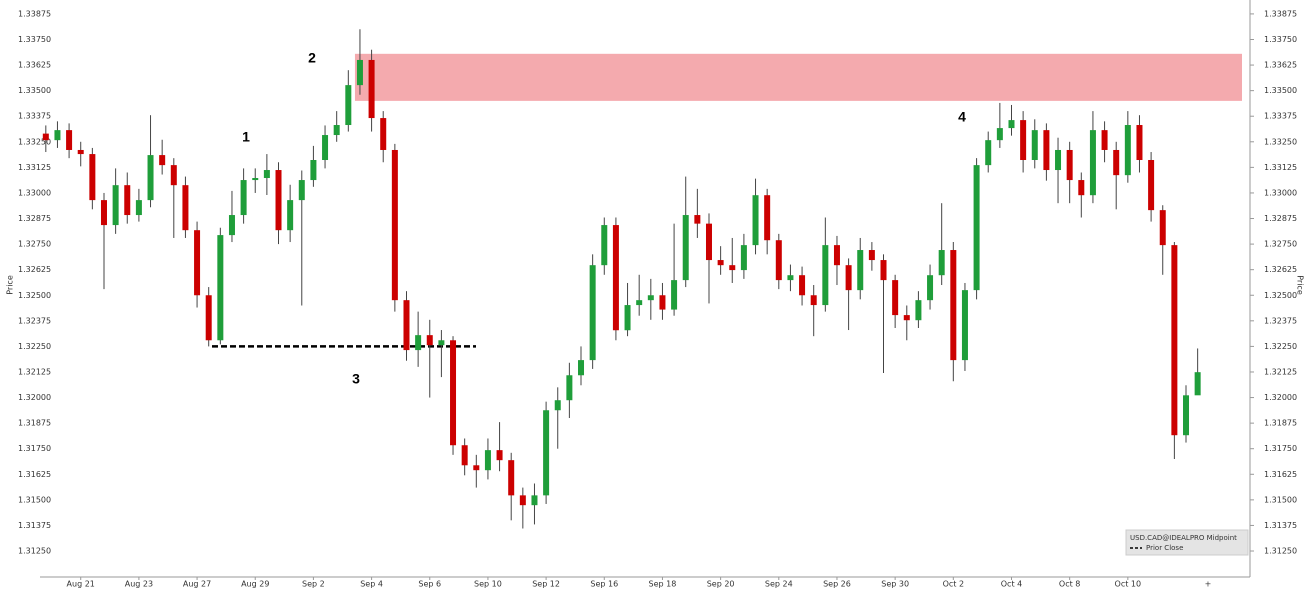  I want to click on y-tick-label: 1.33875, so click(34, 13).